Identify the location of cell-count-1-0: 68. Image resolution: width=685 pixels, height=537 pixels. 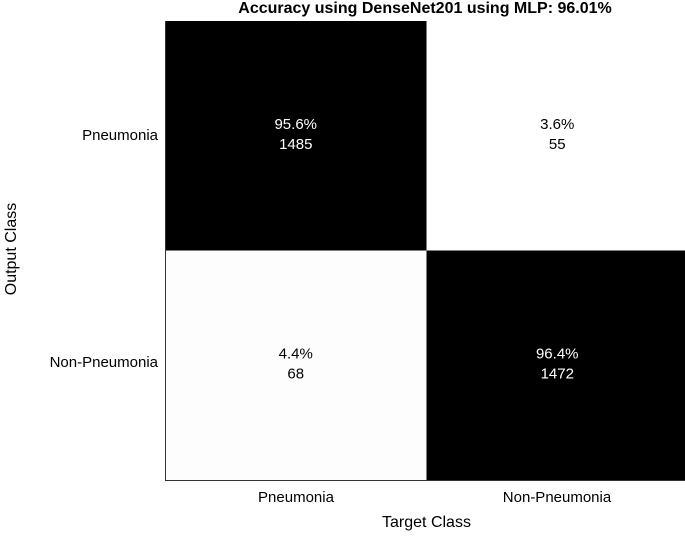
(295, 373).